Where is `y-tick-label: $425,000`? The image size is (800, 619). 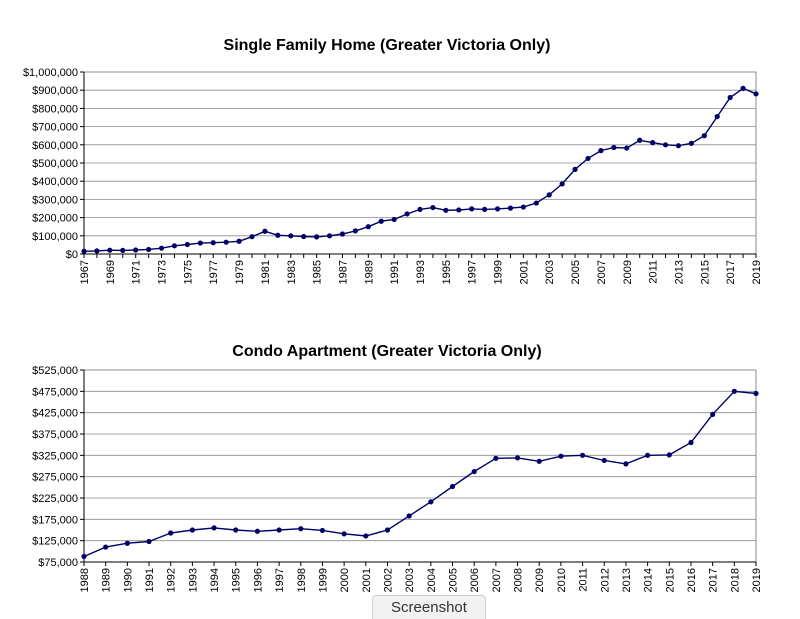
y-tick-label: $425,000 is located at coordinates (55, 414).